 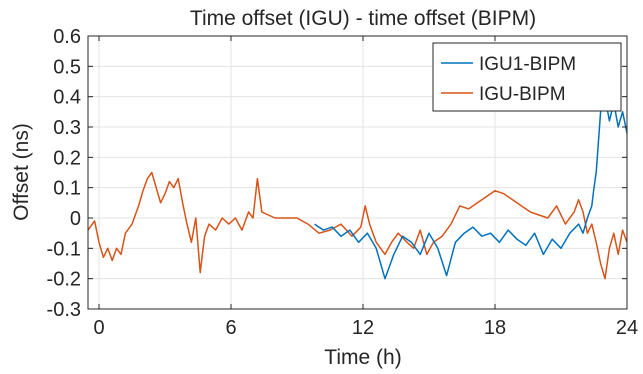 What do you see at coordinates (363, 328) in the screenshot?
I see `x-tick-label: 12` at bounding box center [363, 328].